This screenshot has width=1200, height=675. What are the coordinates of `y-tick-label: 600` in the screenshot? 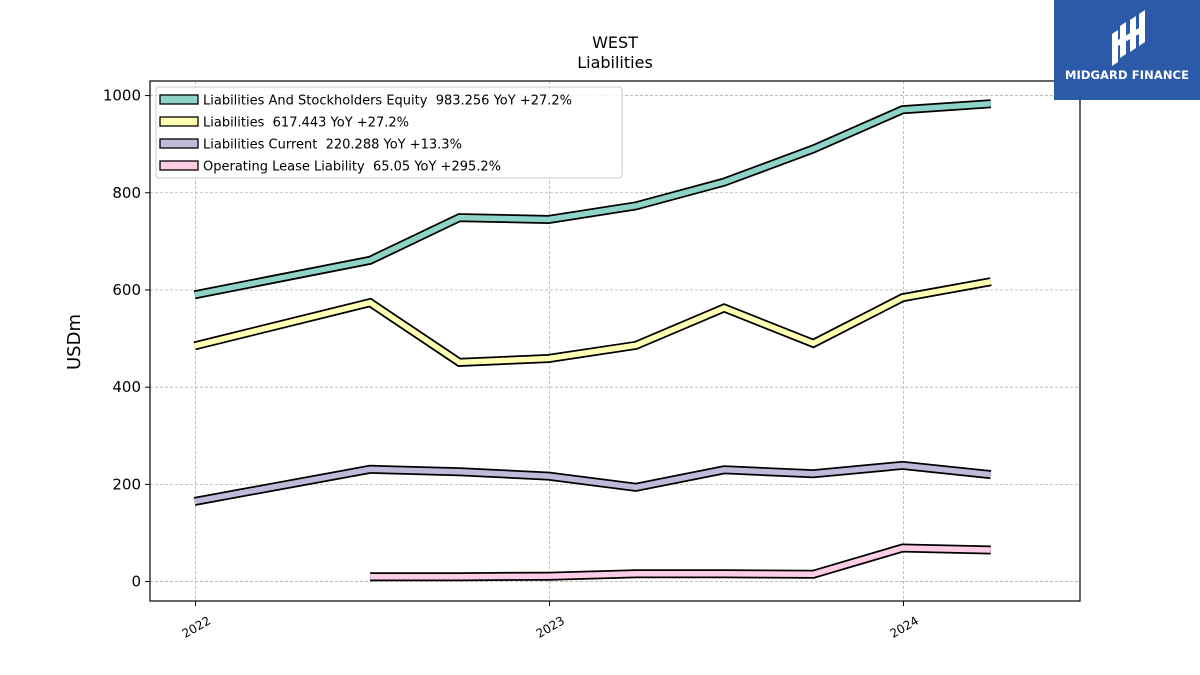 It's located at (126, 290).